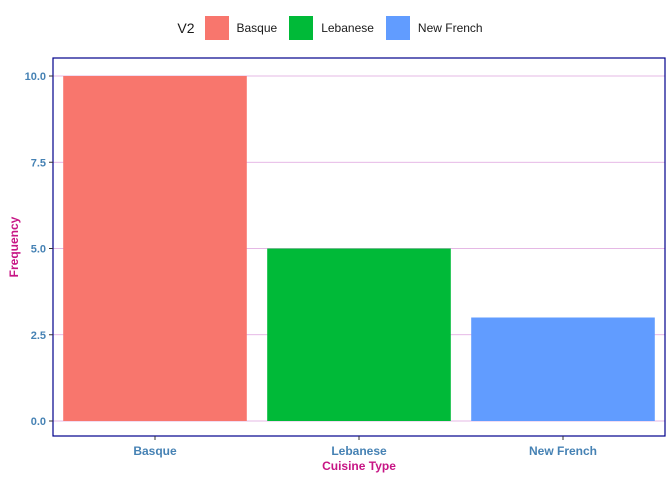 The height and width of the screenshot is (480, 672). Describe the element at coordinates (347, 28) in the screenshot. I see `legend-label-lebanese: Lebanese` at that location.